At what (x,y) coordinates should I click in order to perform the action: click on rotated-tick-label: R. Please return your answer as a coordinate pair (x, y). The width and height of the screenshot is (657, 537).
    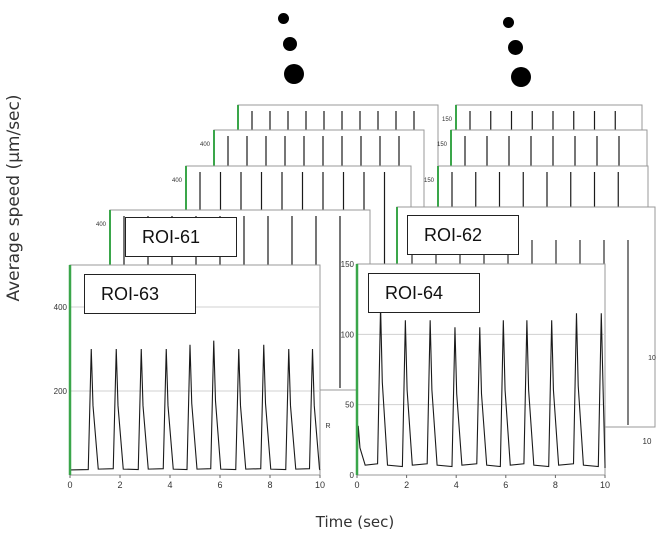
    Looking at the image, I should click on (327, 426).